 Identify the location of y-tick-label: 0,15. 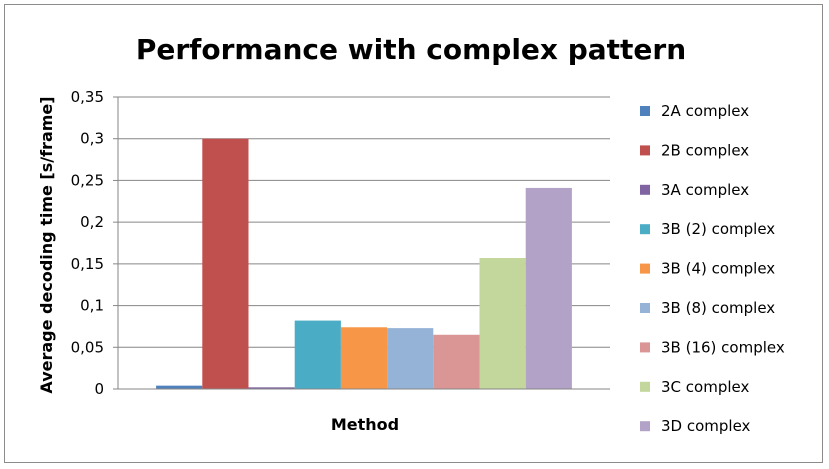
(87, 264).